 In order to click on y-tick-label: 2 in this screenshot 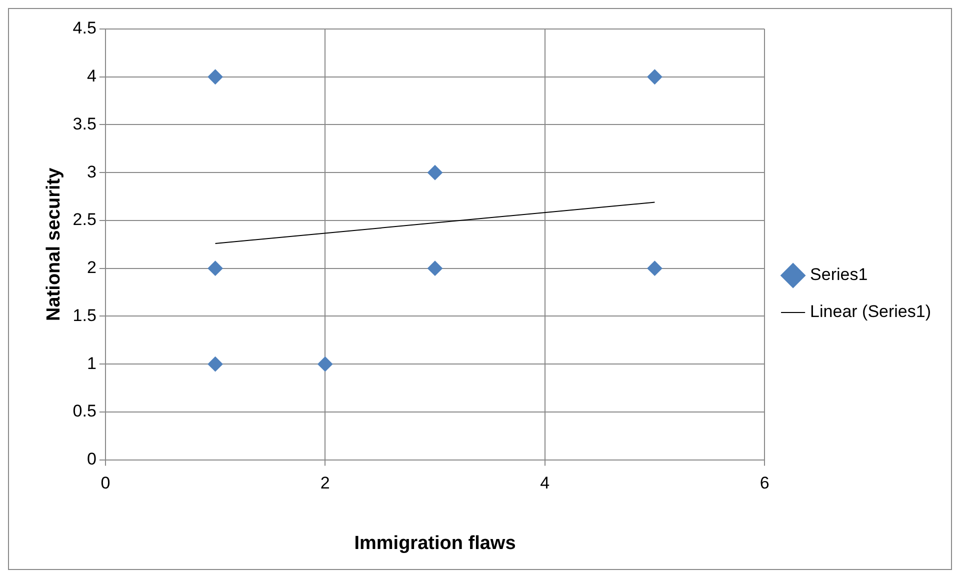, I will do `click(91, 268)`.